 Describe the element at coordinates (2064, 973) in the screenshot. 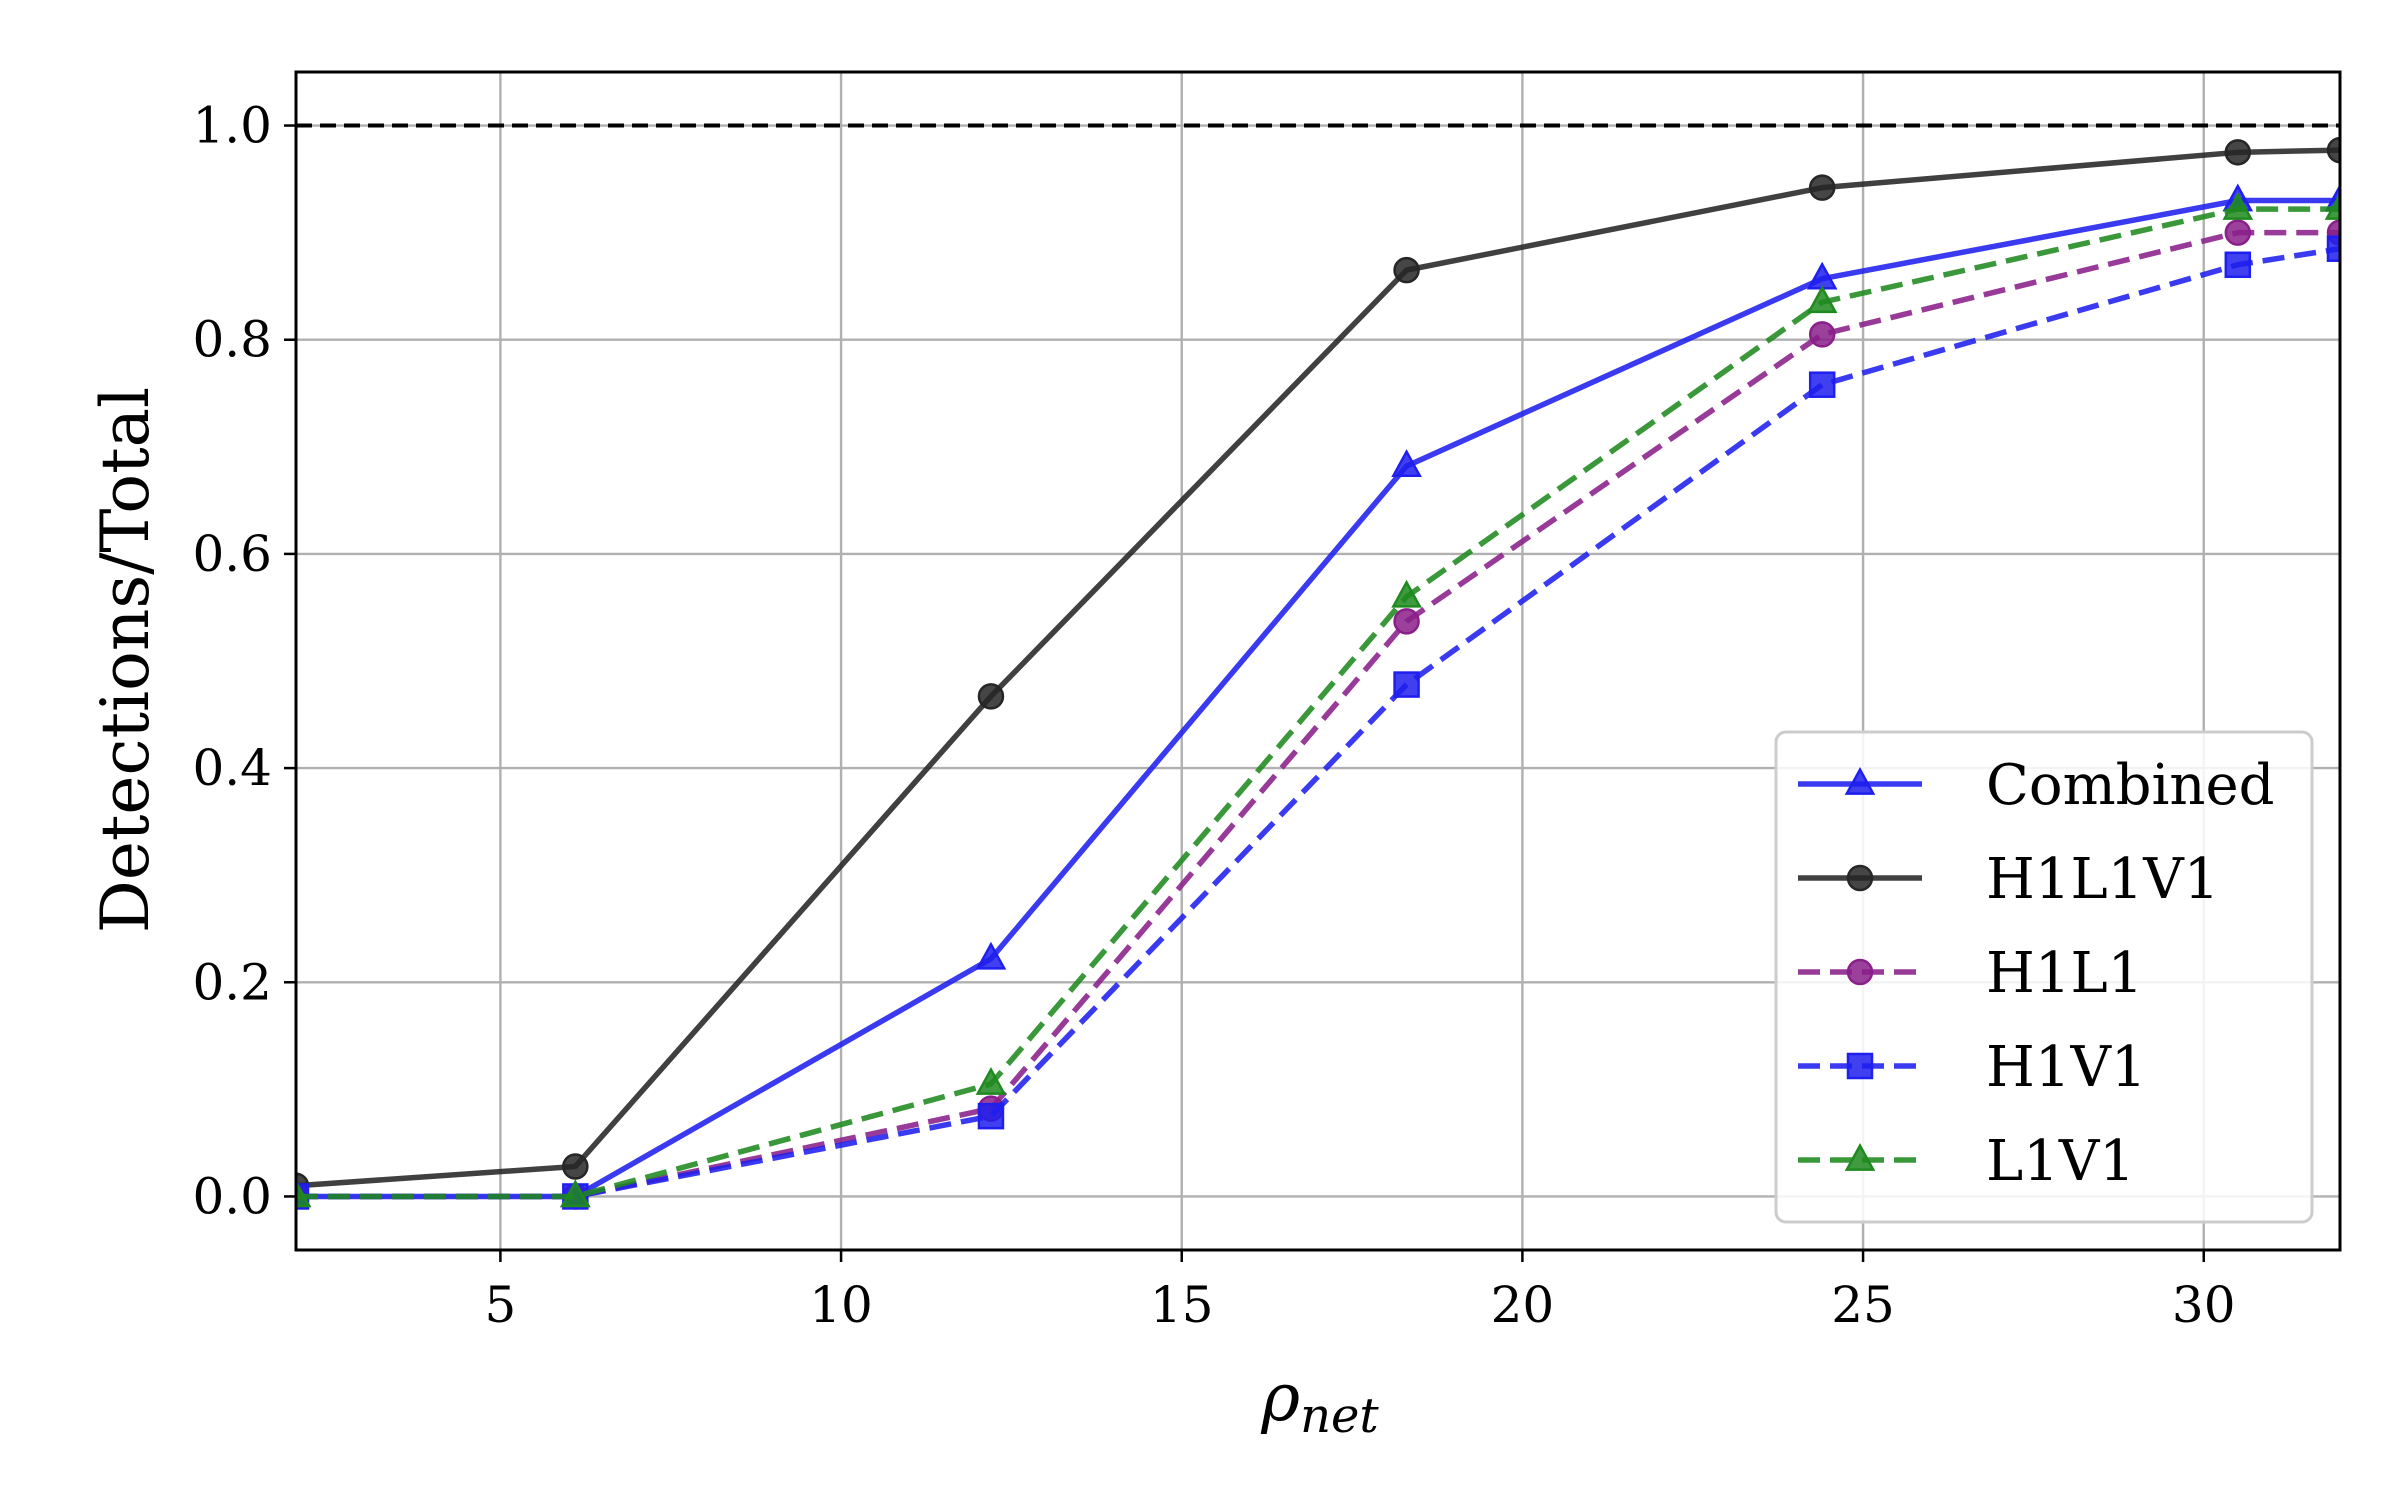

I see `legend-label: H1L1` at that location.